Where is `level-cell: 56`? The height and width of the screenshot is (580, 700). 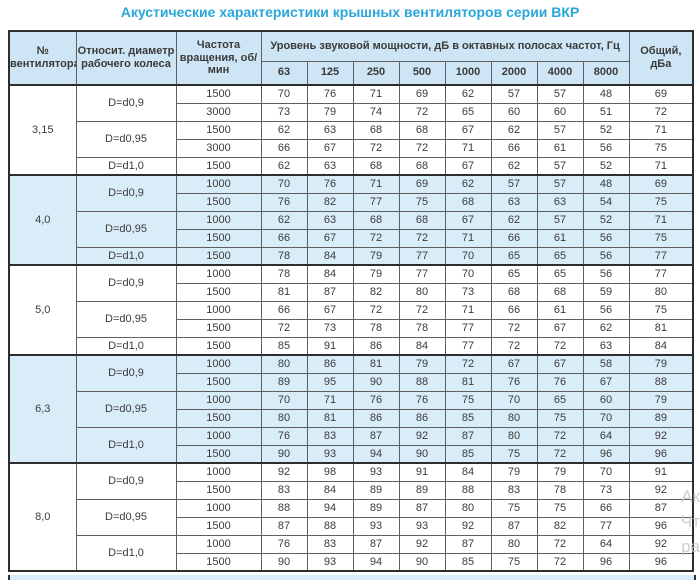 level-cell: 56 is located at coordinates (606, 148).